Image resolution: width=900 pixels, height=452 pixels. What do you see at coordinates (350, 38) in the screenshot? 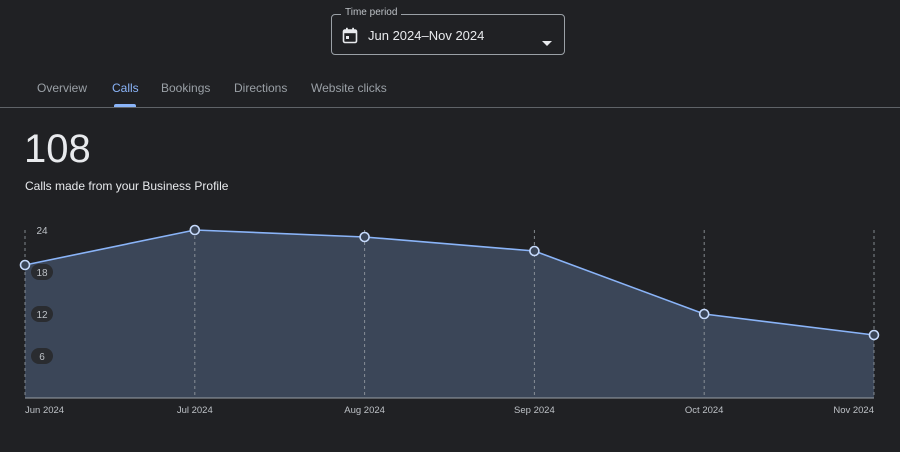
I see `calendar-icon` at bounding box center [350, 38].